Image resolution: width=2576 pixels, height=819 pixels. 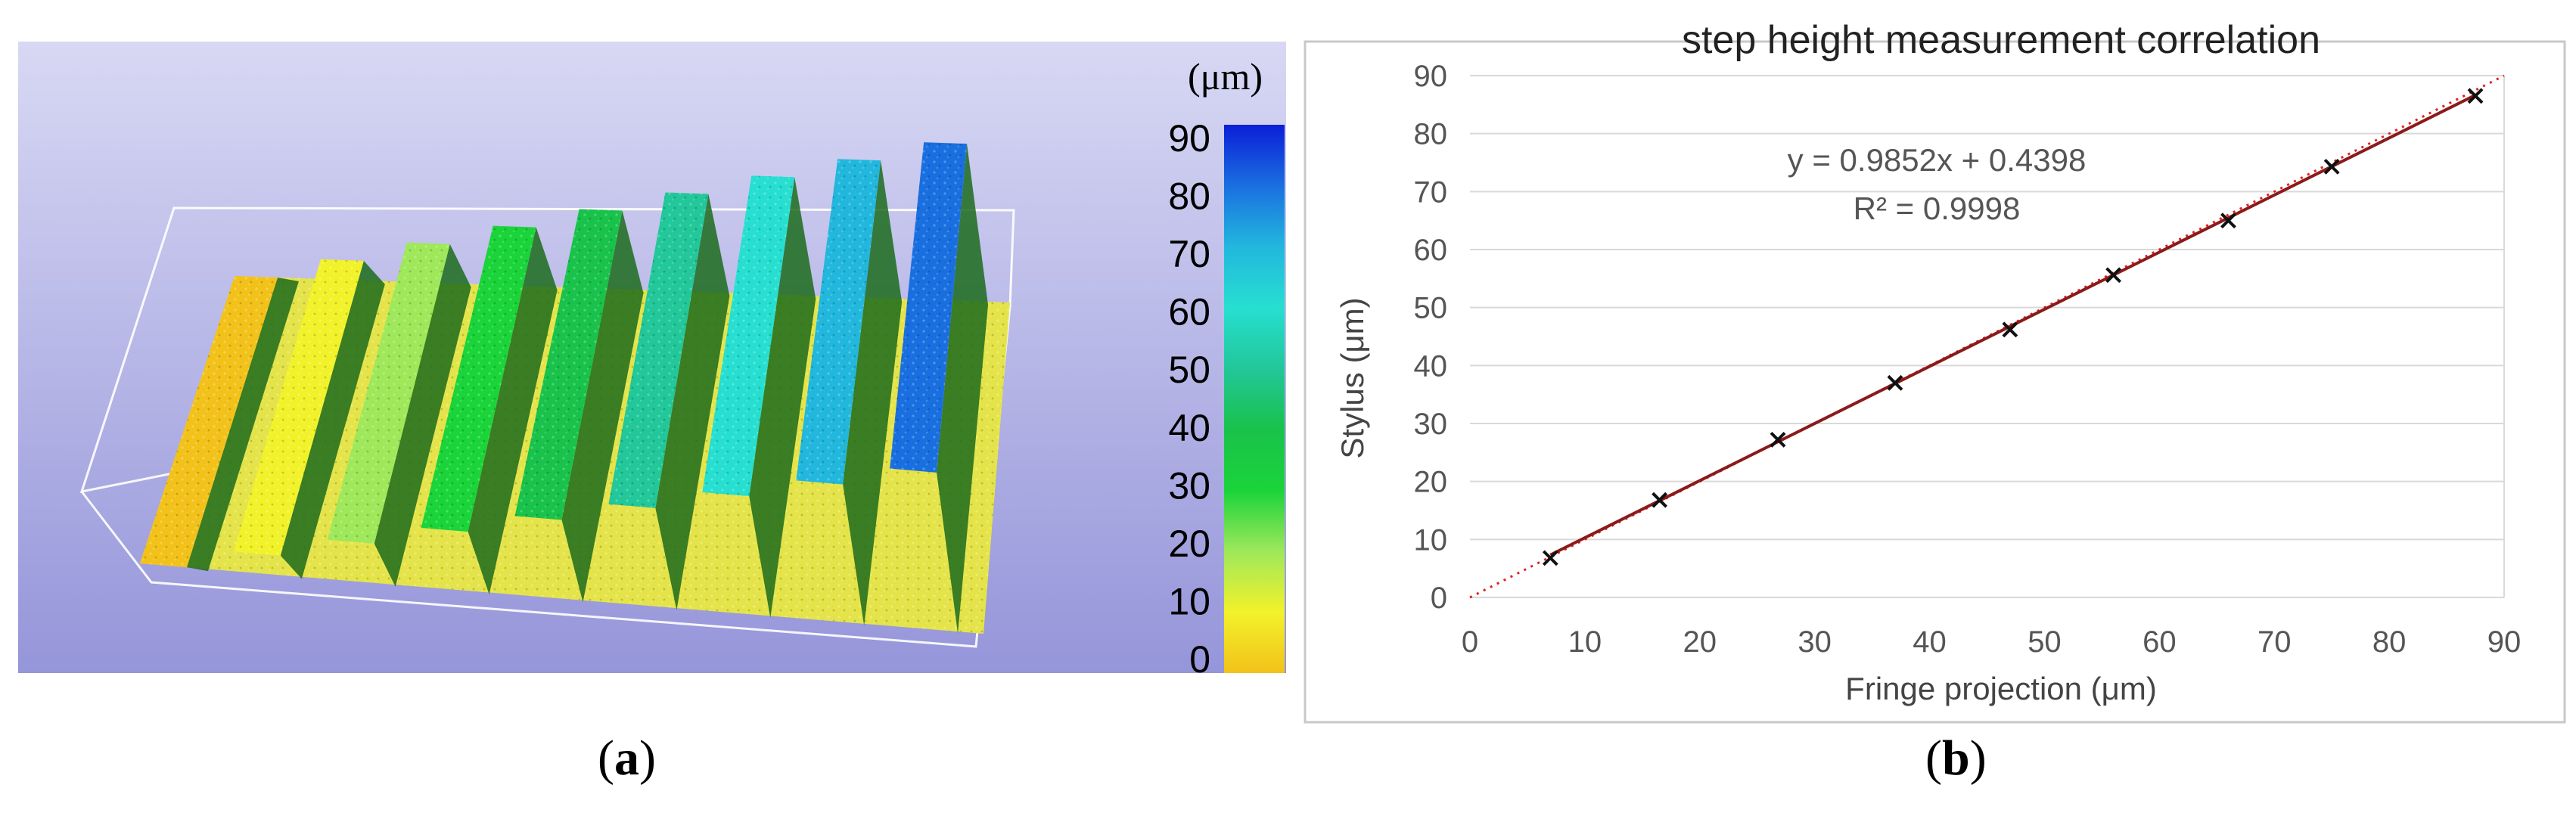 I want to click on y-tick-label: 70, so click(x=1431, y=192).